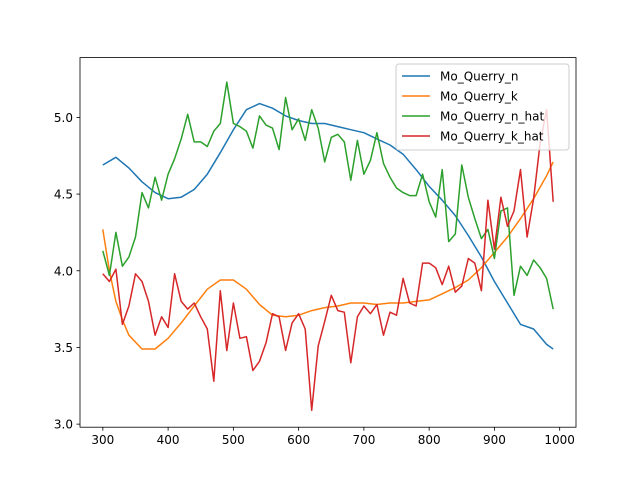  I want to click on x-axis: 300 400 500 600 700 800 900 1000, so click(333, 437).